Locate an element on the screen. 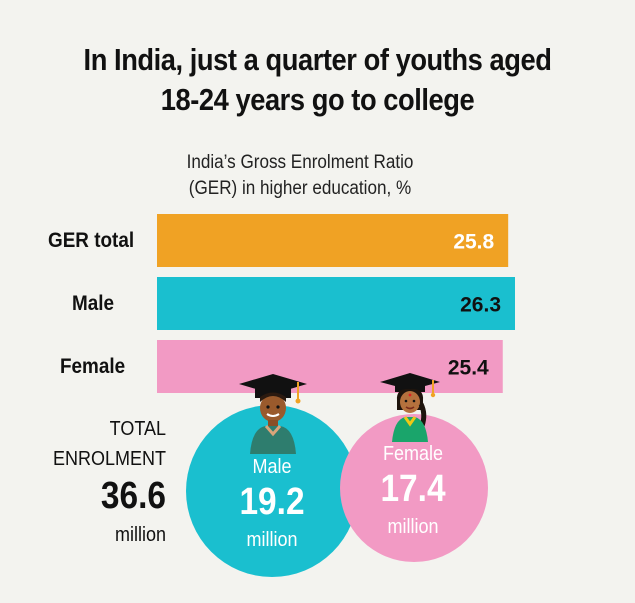 The height and width of the screenshot is (603, 635). title-line-1: In India, just a quarter of youths aged is located at coordinates (317, 59).